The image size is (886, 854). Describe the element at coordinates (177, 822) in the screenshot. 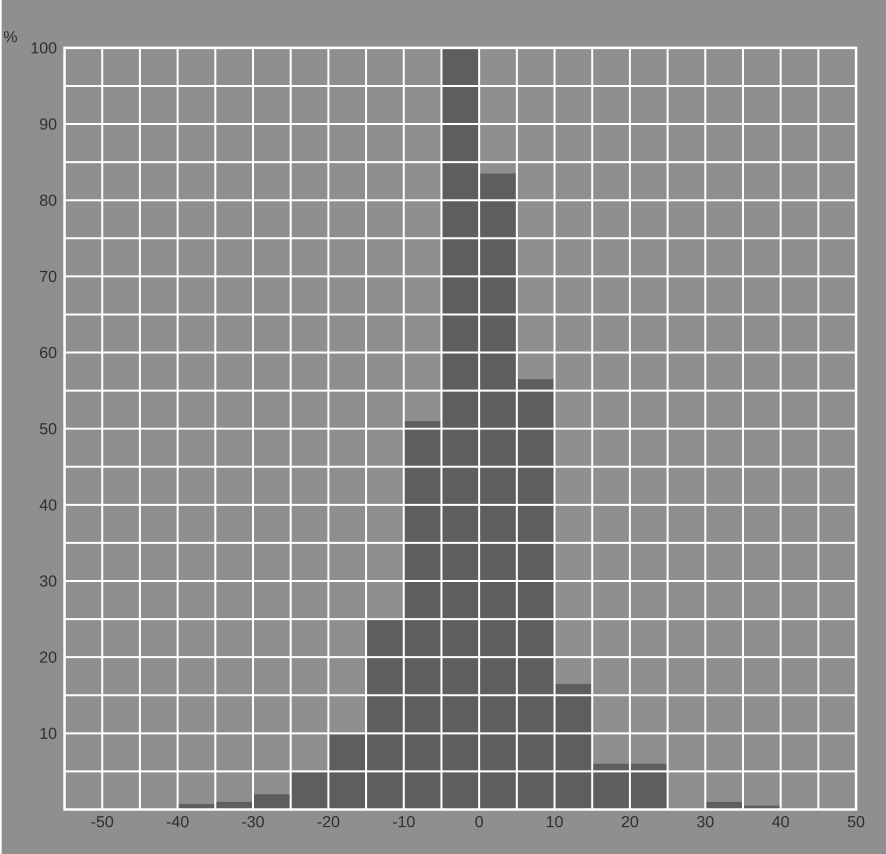

I see `x-tick-label: -40` at that location.